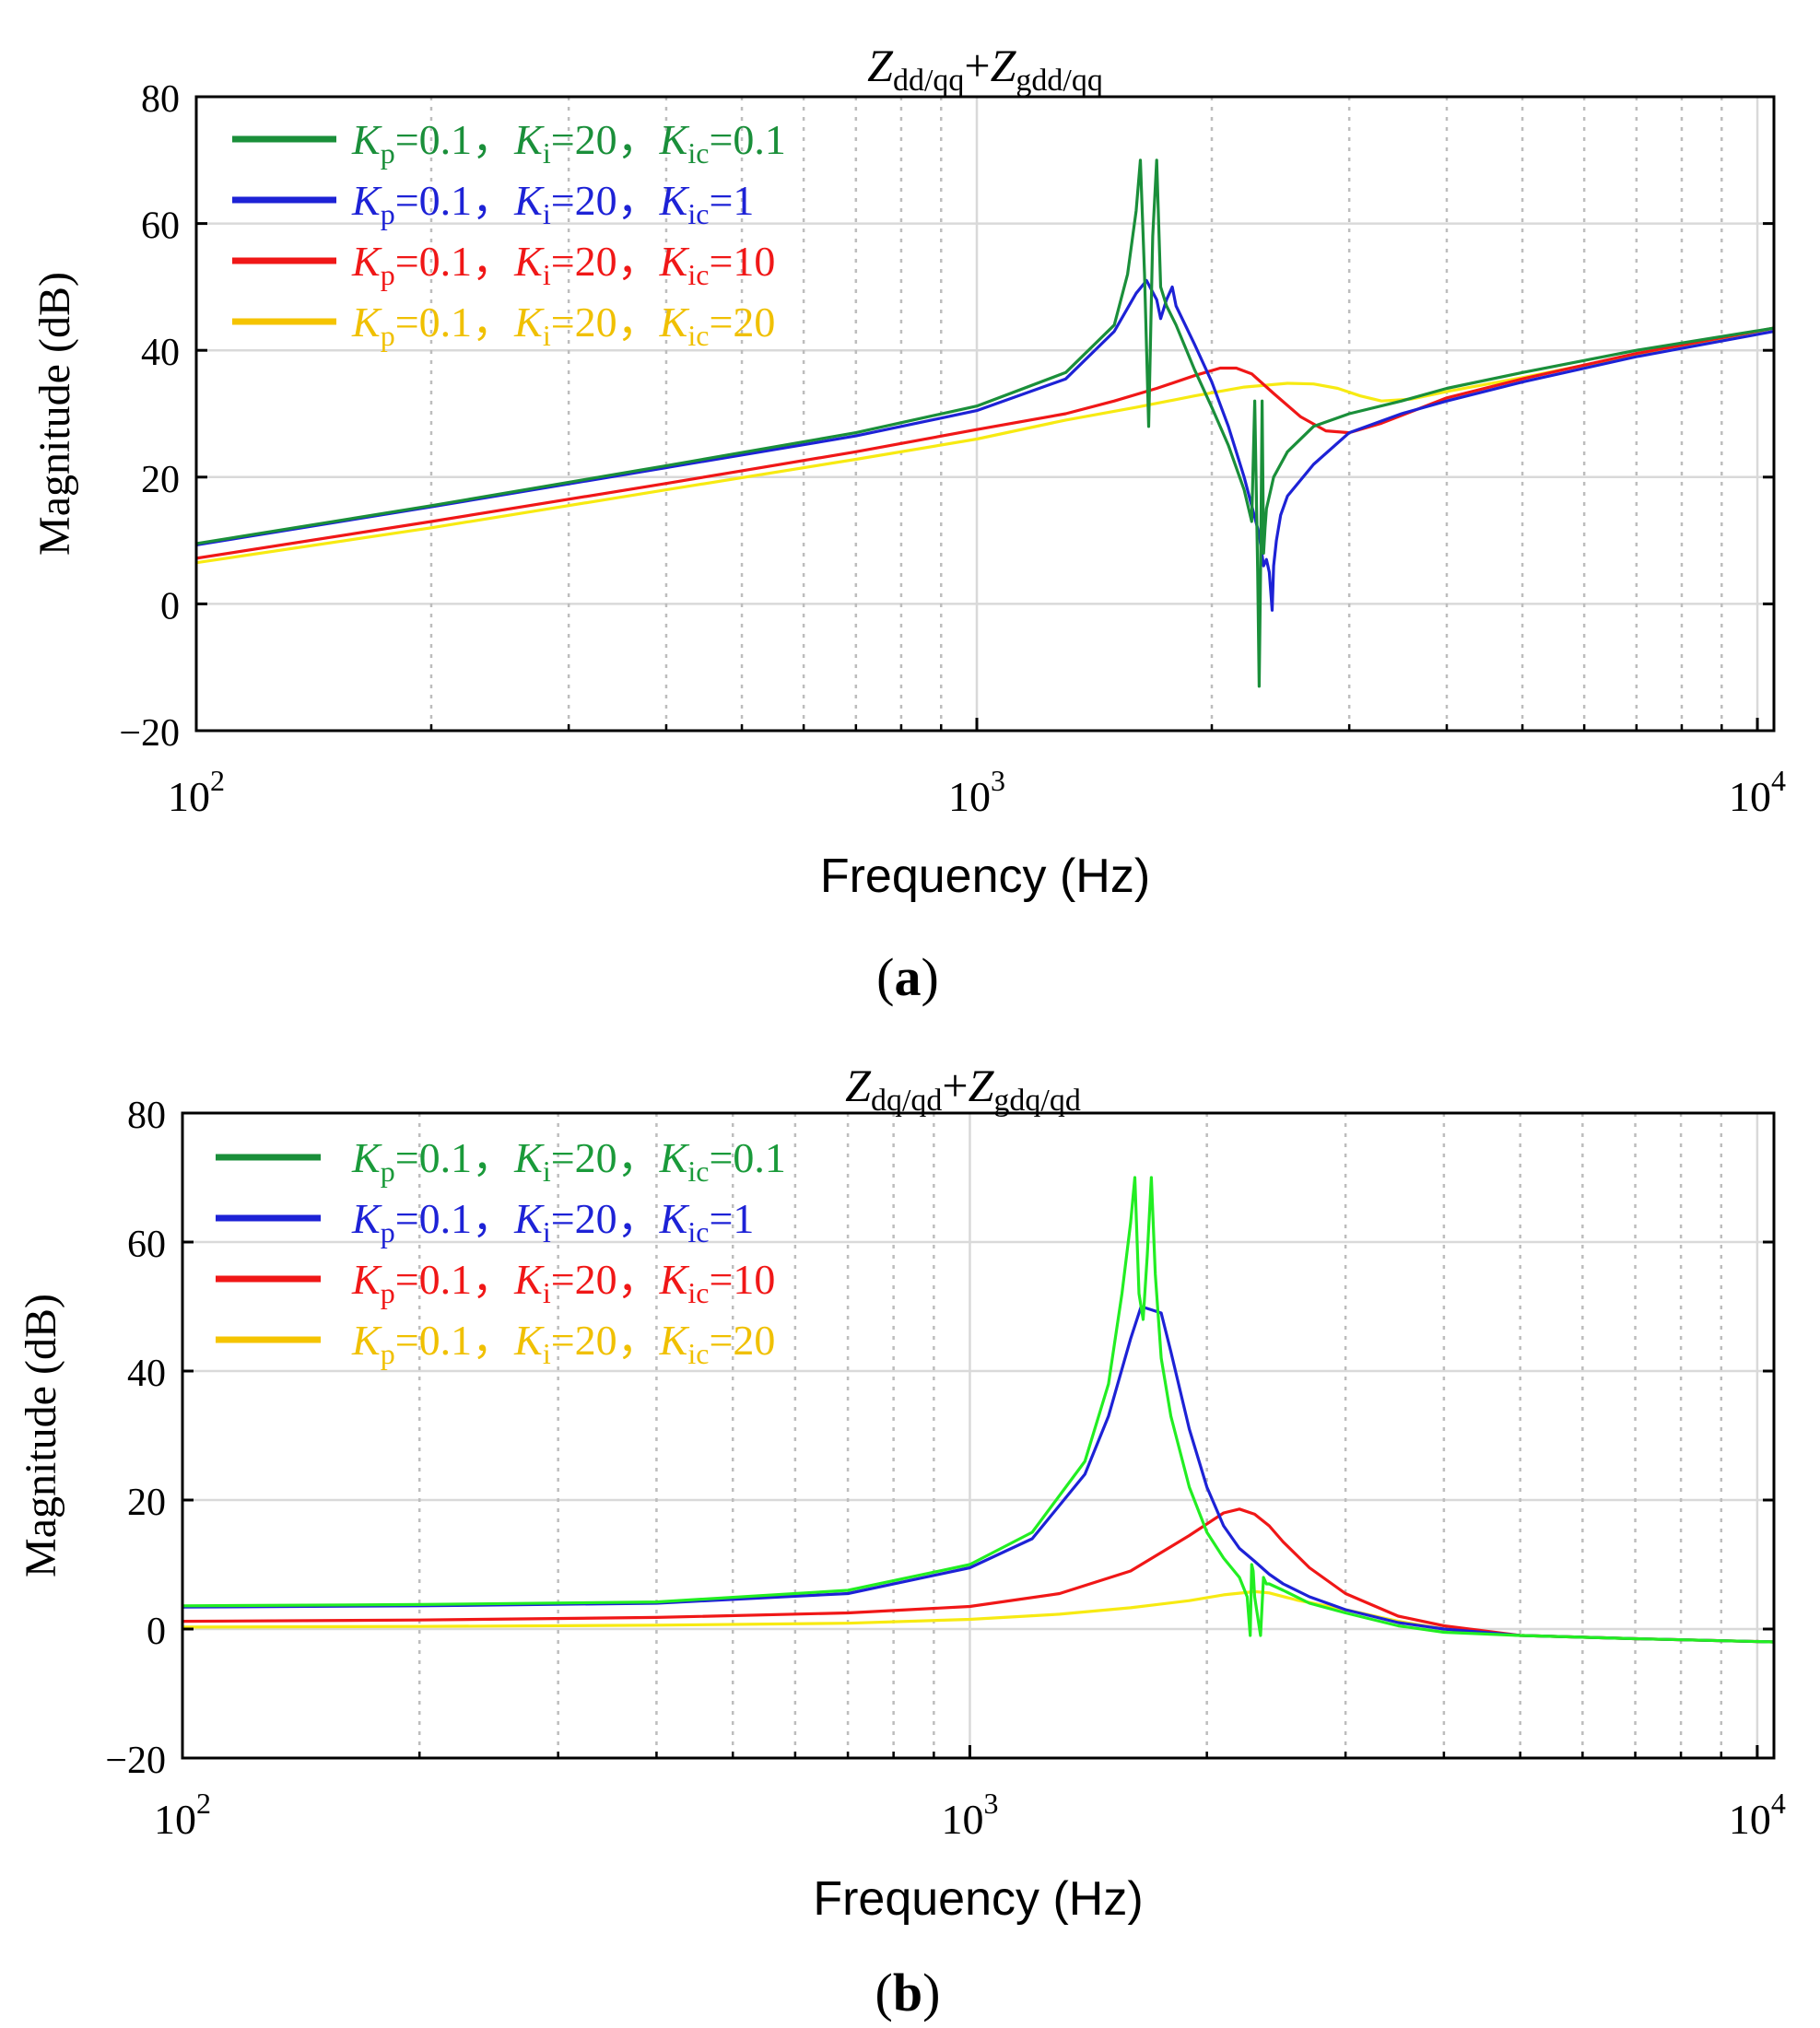 The height and width of the screenshot is (2028, 1820). Describe the element at coordinates (907, 977) in the screenshot. I see `panel-label: (a)` at that location.